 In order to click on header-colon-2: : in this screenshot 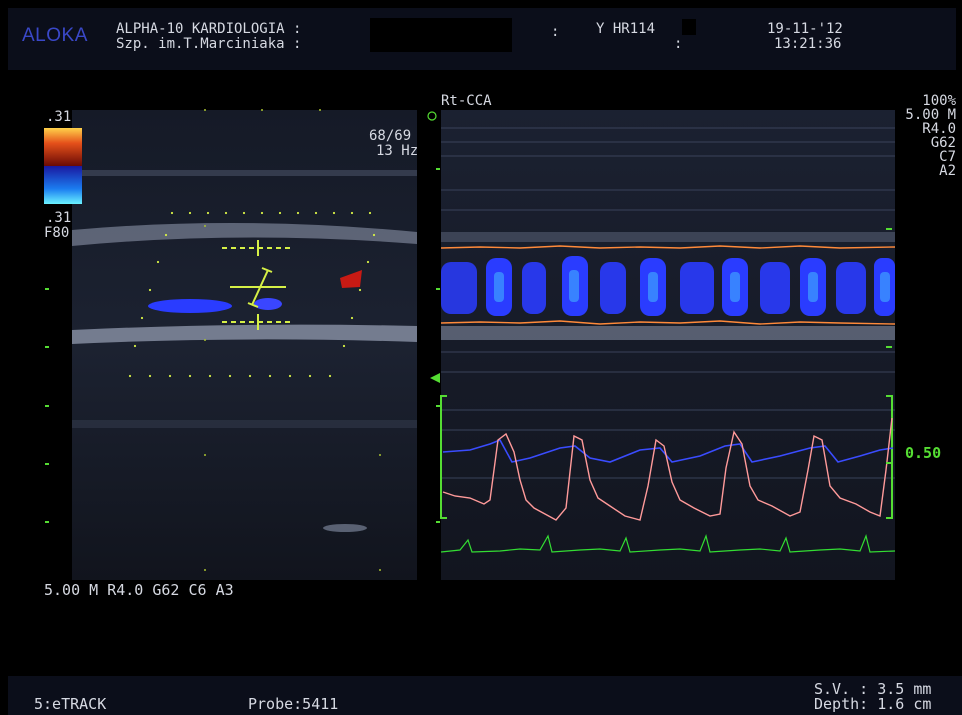, I will do `click(678, 44)`.